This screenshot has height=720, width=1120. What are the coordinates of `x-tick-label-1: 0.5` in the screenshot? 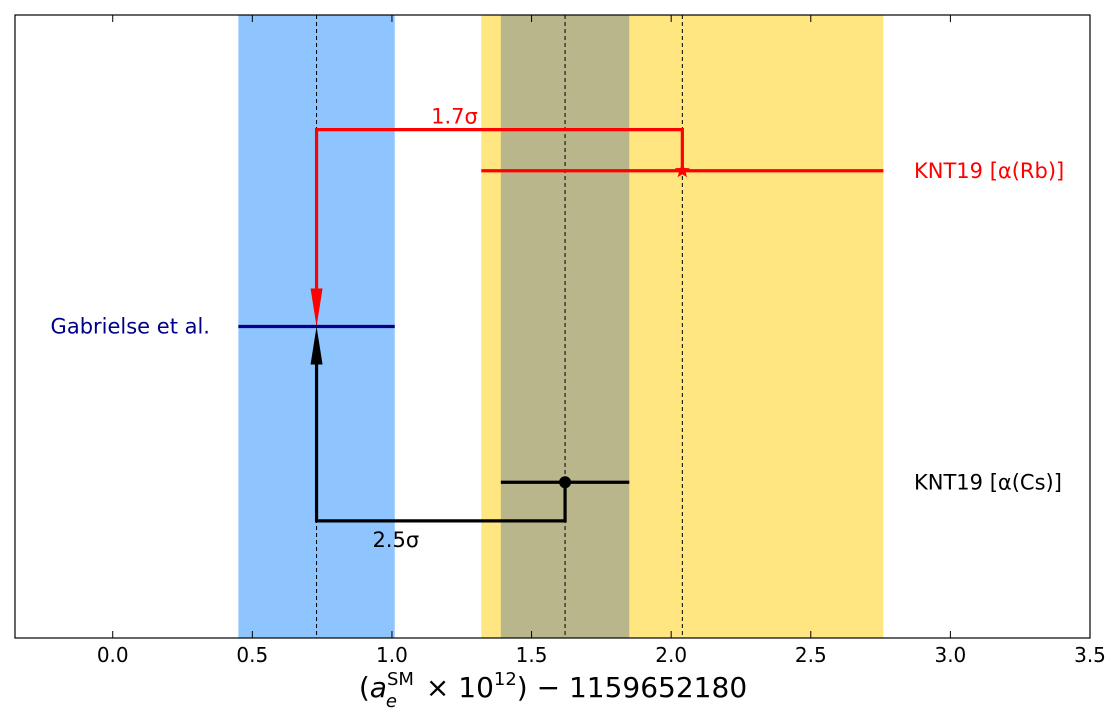 It's located at (252, 655).